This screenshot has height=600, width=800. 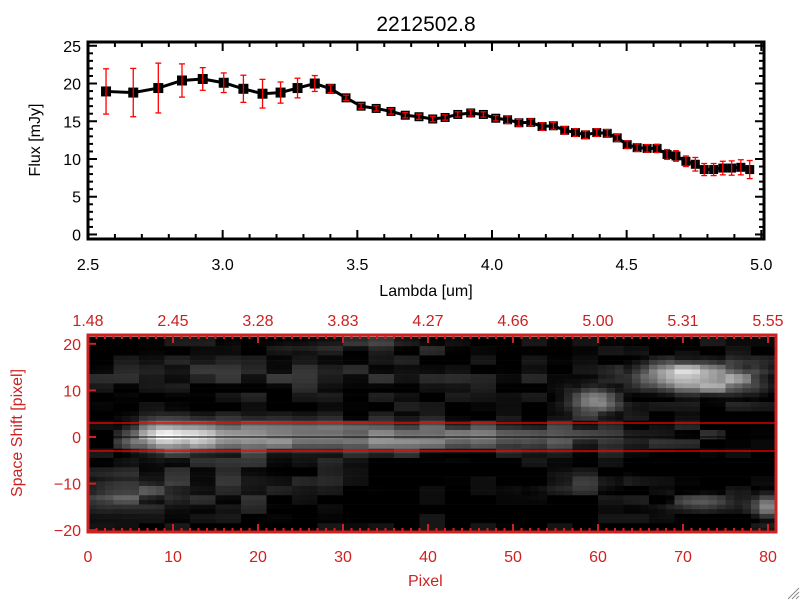 I want to click on resize-grip-icon, so click(x=793, y=593).